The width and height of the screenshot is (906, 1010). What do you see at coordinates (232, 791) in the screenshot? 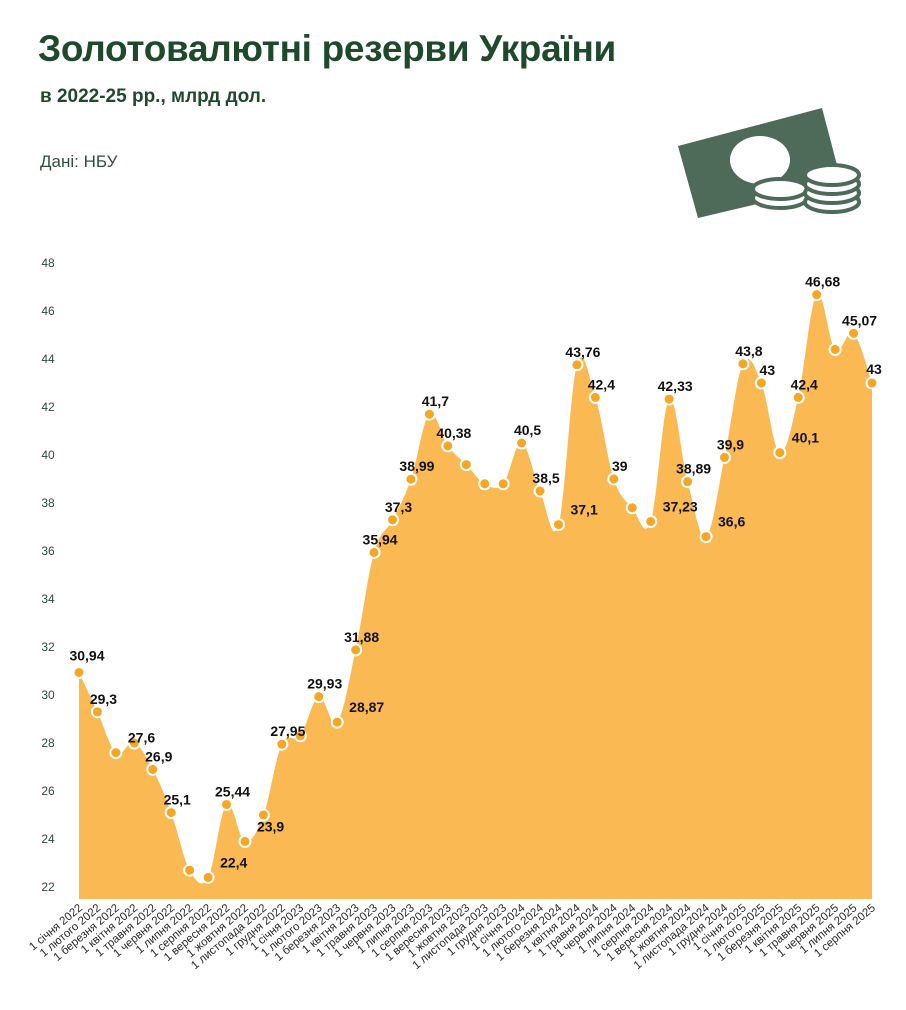
I see `data-label: 25,44` at bounding box center [232, 791].